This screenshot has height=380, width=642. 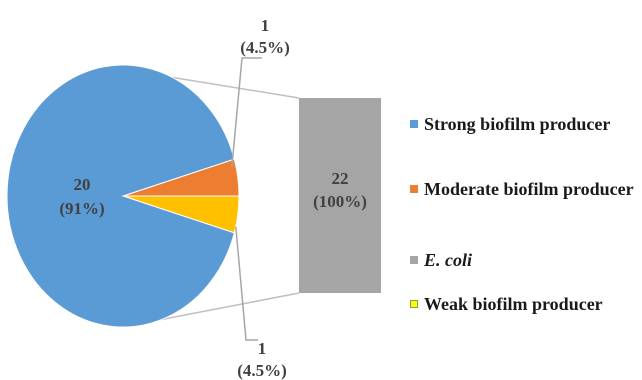 I want to click on legend-swatch-ecoli, so click(x=414, y=260).